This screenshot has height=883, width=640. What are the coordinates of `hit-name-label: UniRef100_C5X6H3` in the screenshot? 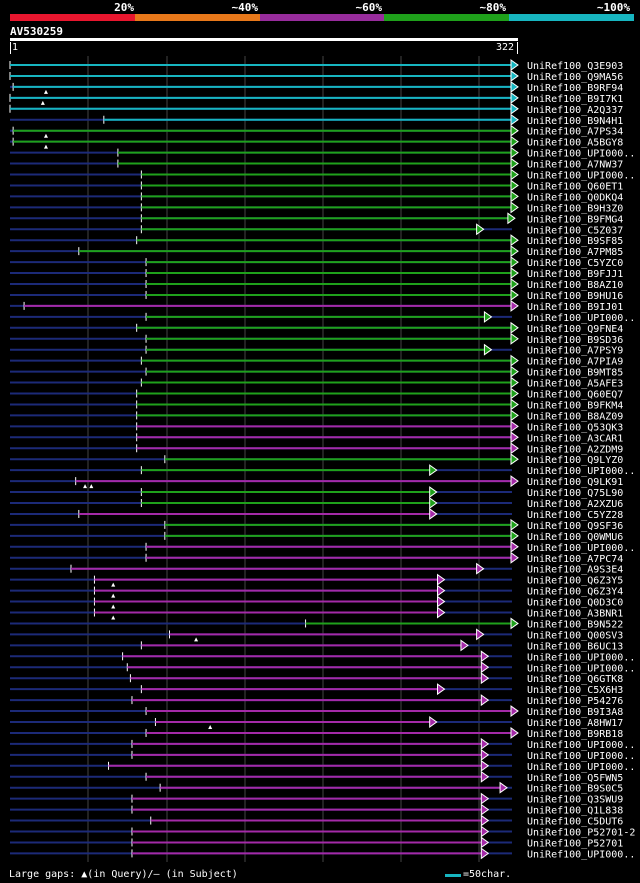 It's located at (575, 690).